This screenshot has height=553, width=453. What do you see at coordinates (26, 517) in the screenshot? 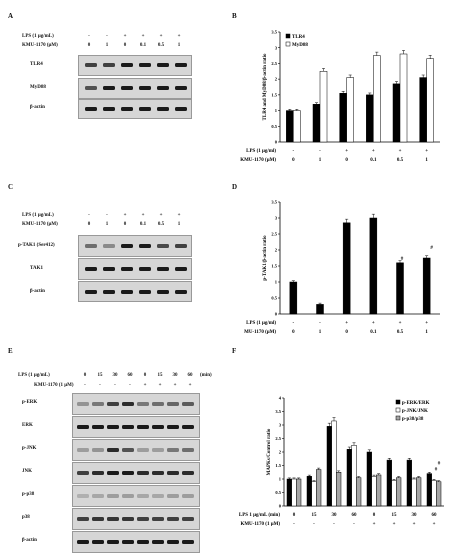
I see `blot-label: p38` at bounding box center [26, 517].